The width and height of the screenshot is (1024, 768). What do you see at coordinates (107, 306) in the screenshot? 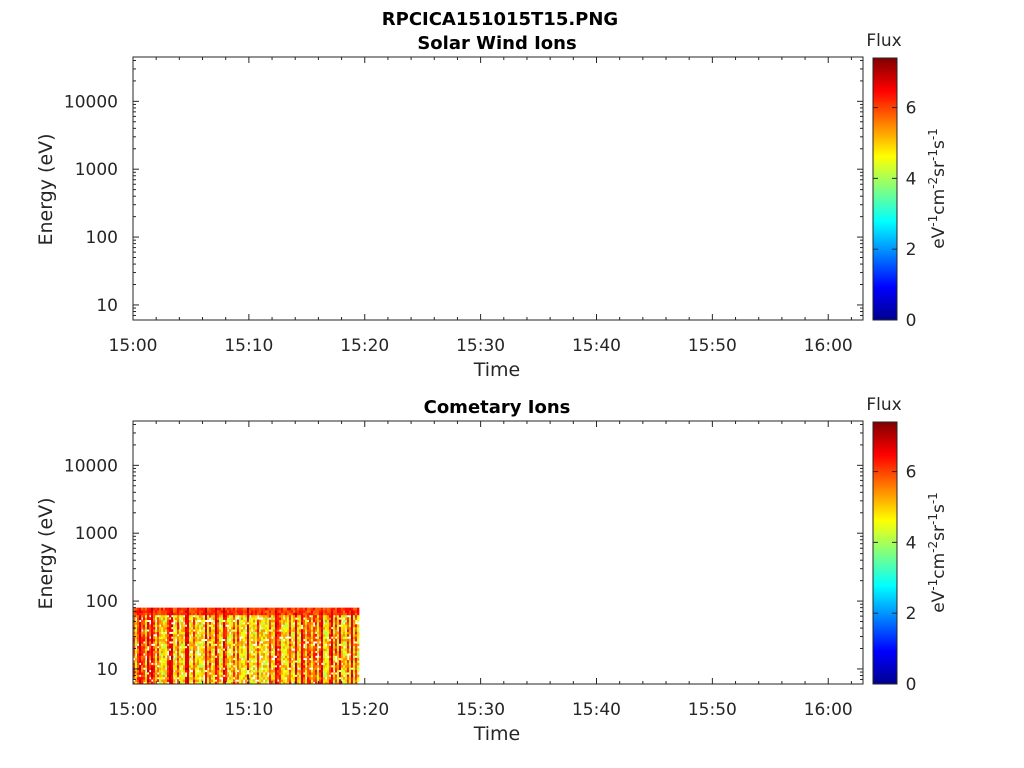
I see `y-tick-label: 10` at bounding box center [107, 306].